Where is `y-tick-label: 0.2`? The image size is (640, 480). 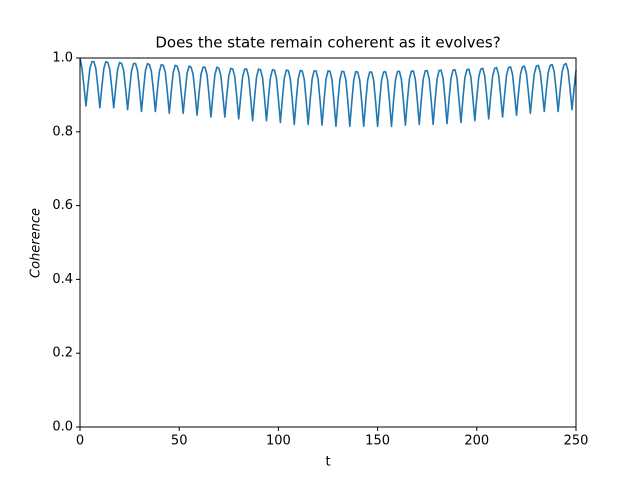 y-tick-label: 0.2 is located at coordinates (62, 353).